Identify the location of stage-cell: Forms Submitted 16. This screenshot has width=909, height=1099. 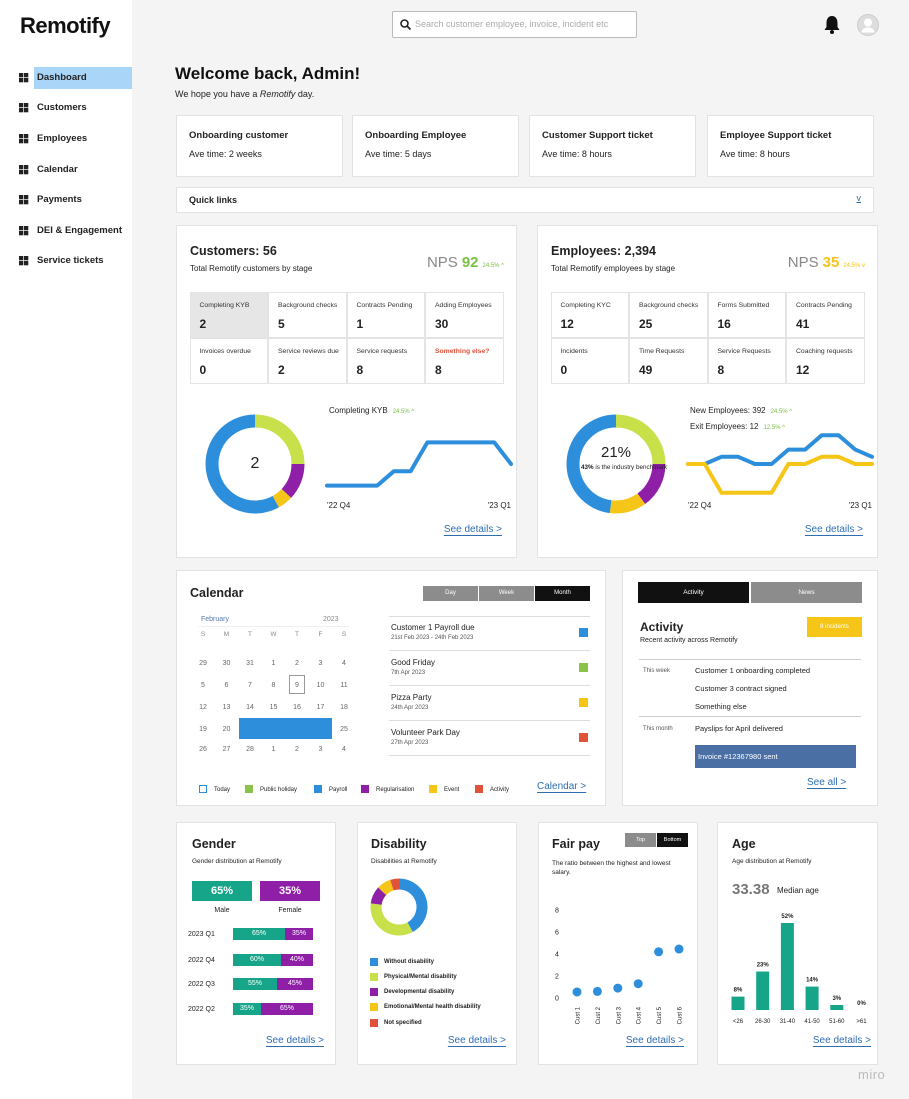
(746, 314).